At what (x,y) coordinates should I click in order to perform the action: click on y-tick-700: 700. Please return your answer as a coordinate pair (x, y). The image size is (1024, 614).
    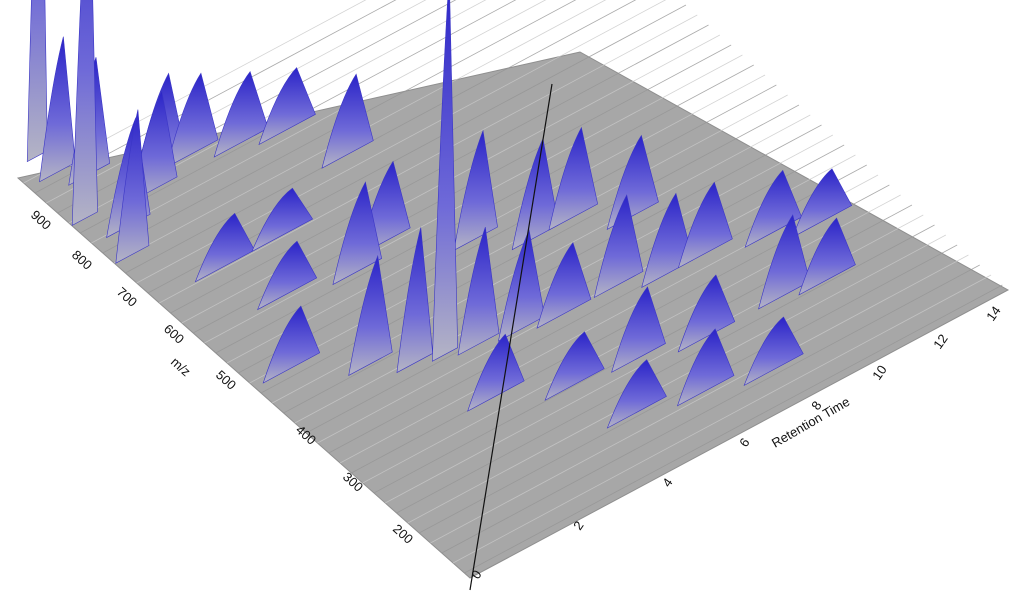
    Looking at the image, I should click on (127, 297).